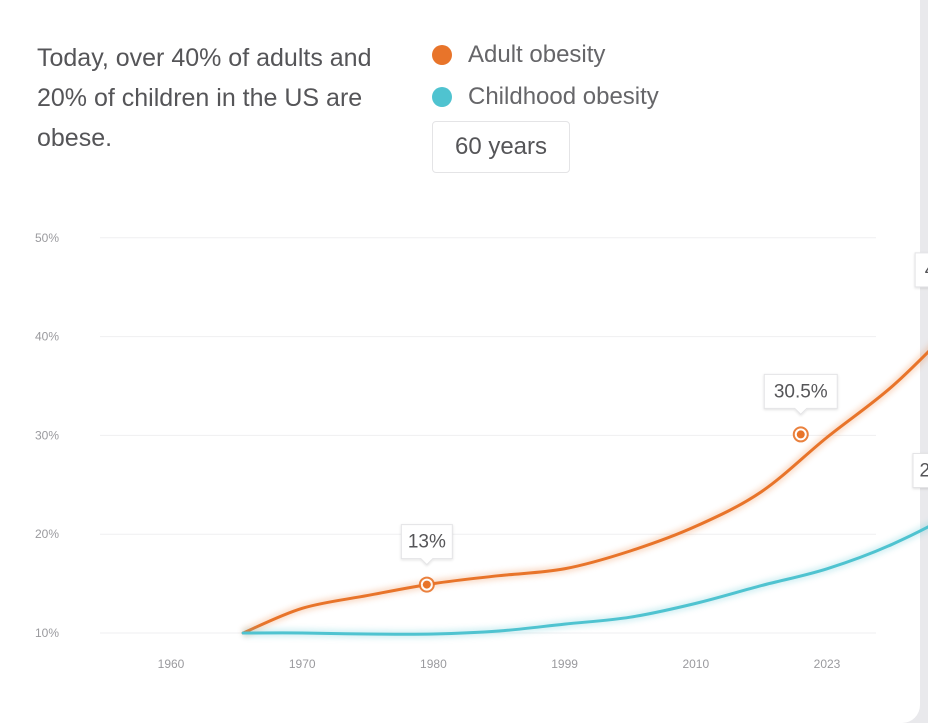  I want to click on y-tick-label: 20%, so click(47, 534).